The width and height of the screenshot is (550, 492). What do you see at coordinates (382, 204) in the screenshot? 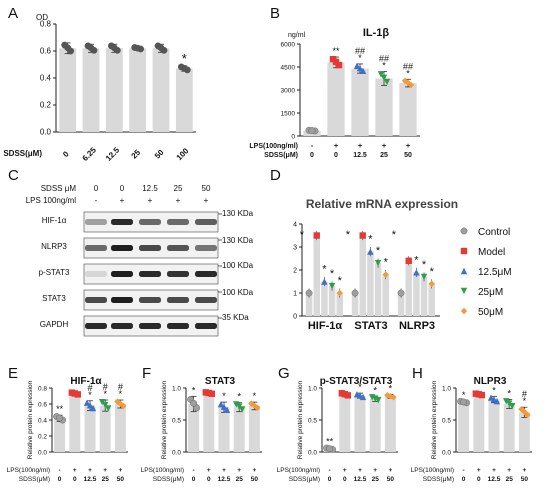
I see `chart-title: Relative mRNA expression` at bounding box center [382, 204].